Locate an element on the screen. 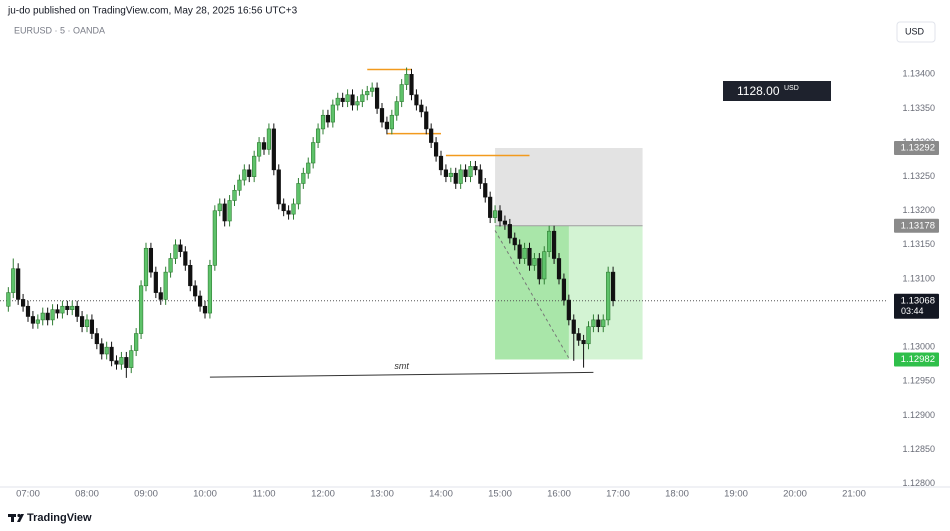 The image size is (950, 531). x-tick-label: 16:00 is located at coordinates (559, 494).